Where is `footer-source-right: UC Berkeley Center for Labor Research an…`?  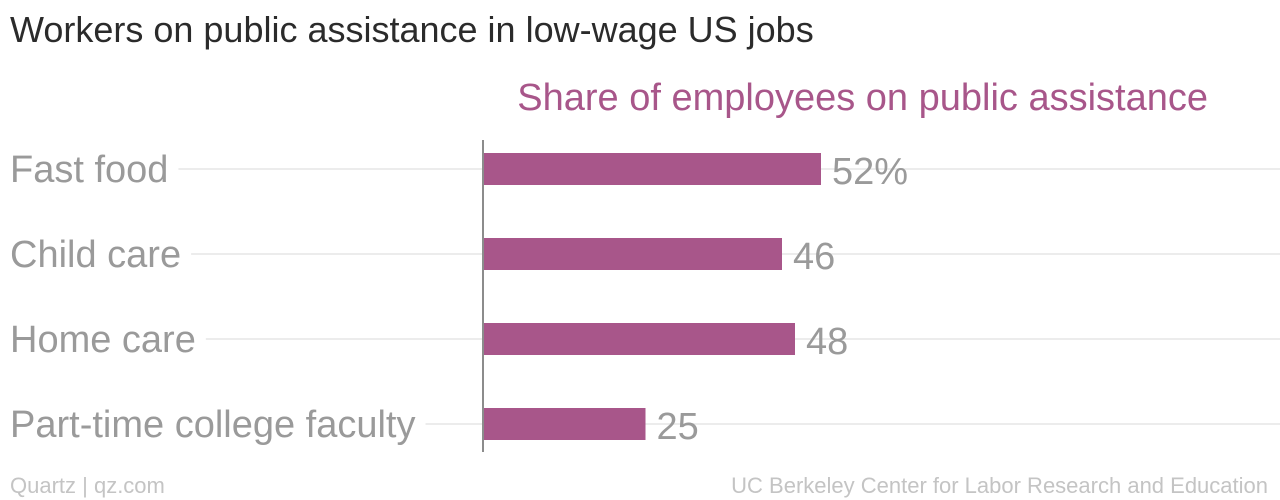
footer-source-right: UC Berkeley Center for Labor Research an… is located at coordinates (999, 485).